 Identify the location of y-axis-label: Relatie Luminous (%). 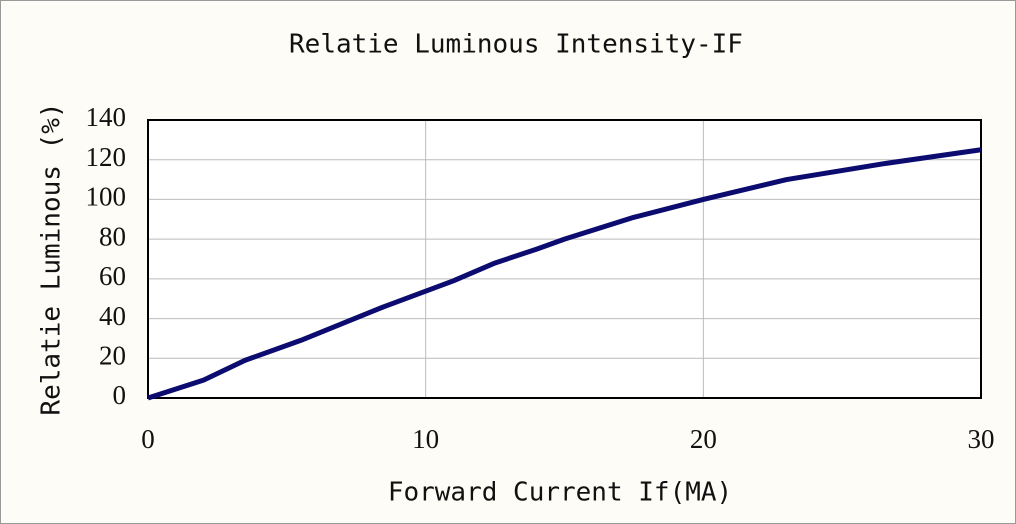
(52, 258).